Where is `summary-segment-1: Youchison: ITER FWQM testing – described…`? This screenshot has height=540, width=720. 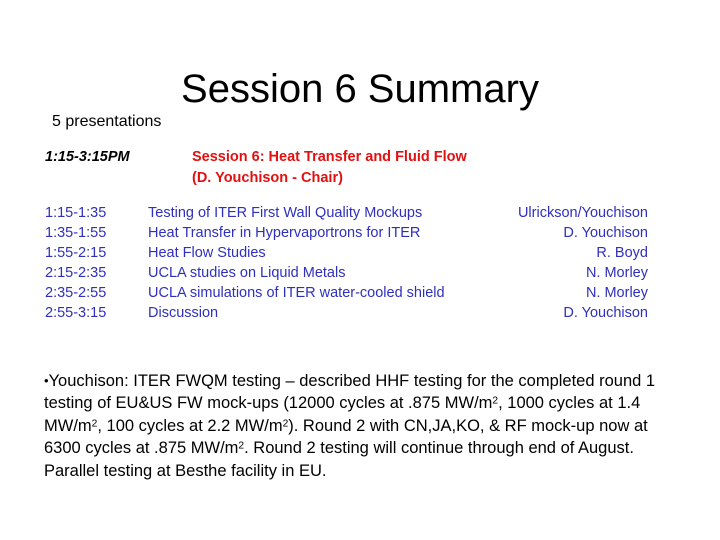
summary-segment-1: Youchison: ITER FWQM testing – described… is located at coordinates (350, 392).